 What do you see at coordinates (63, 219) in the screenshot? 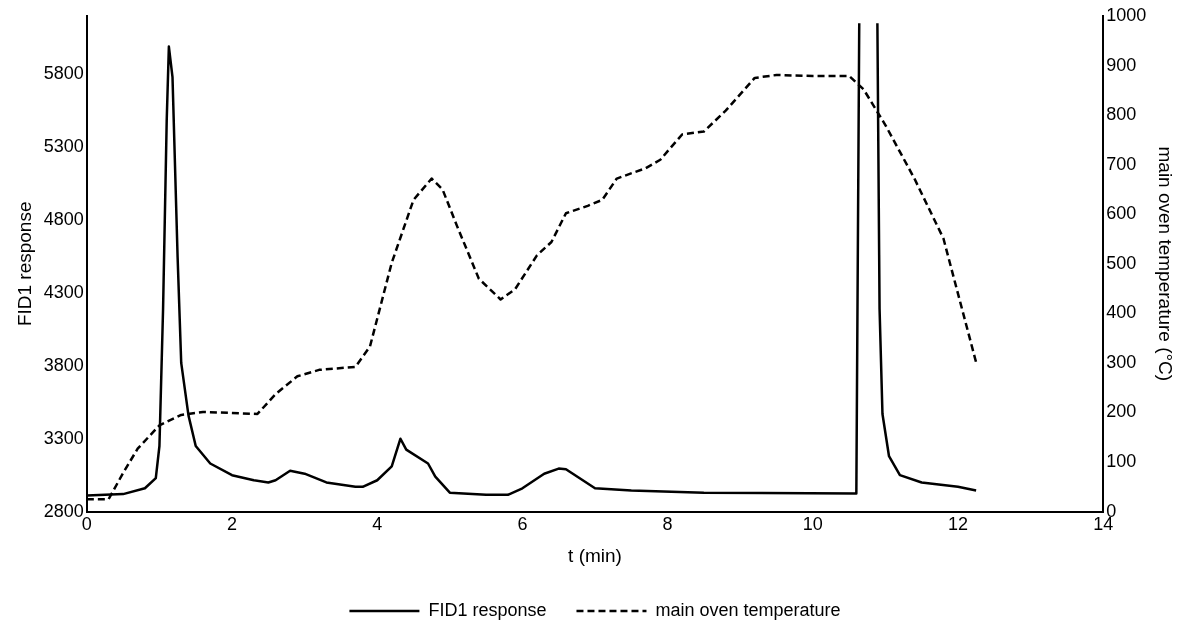
I see `y-tick-label: 4800` at bounding box center [63, 219].